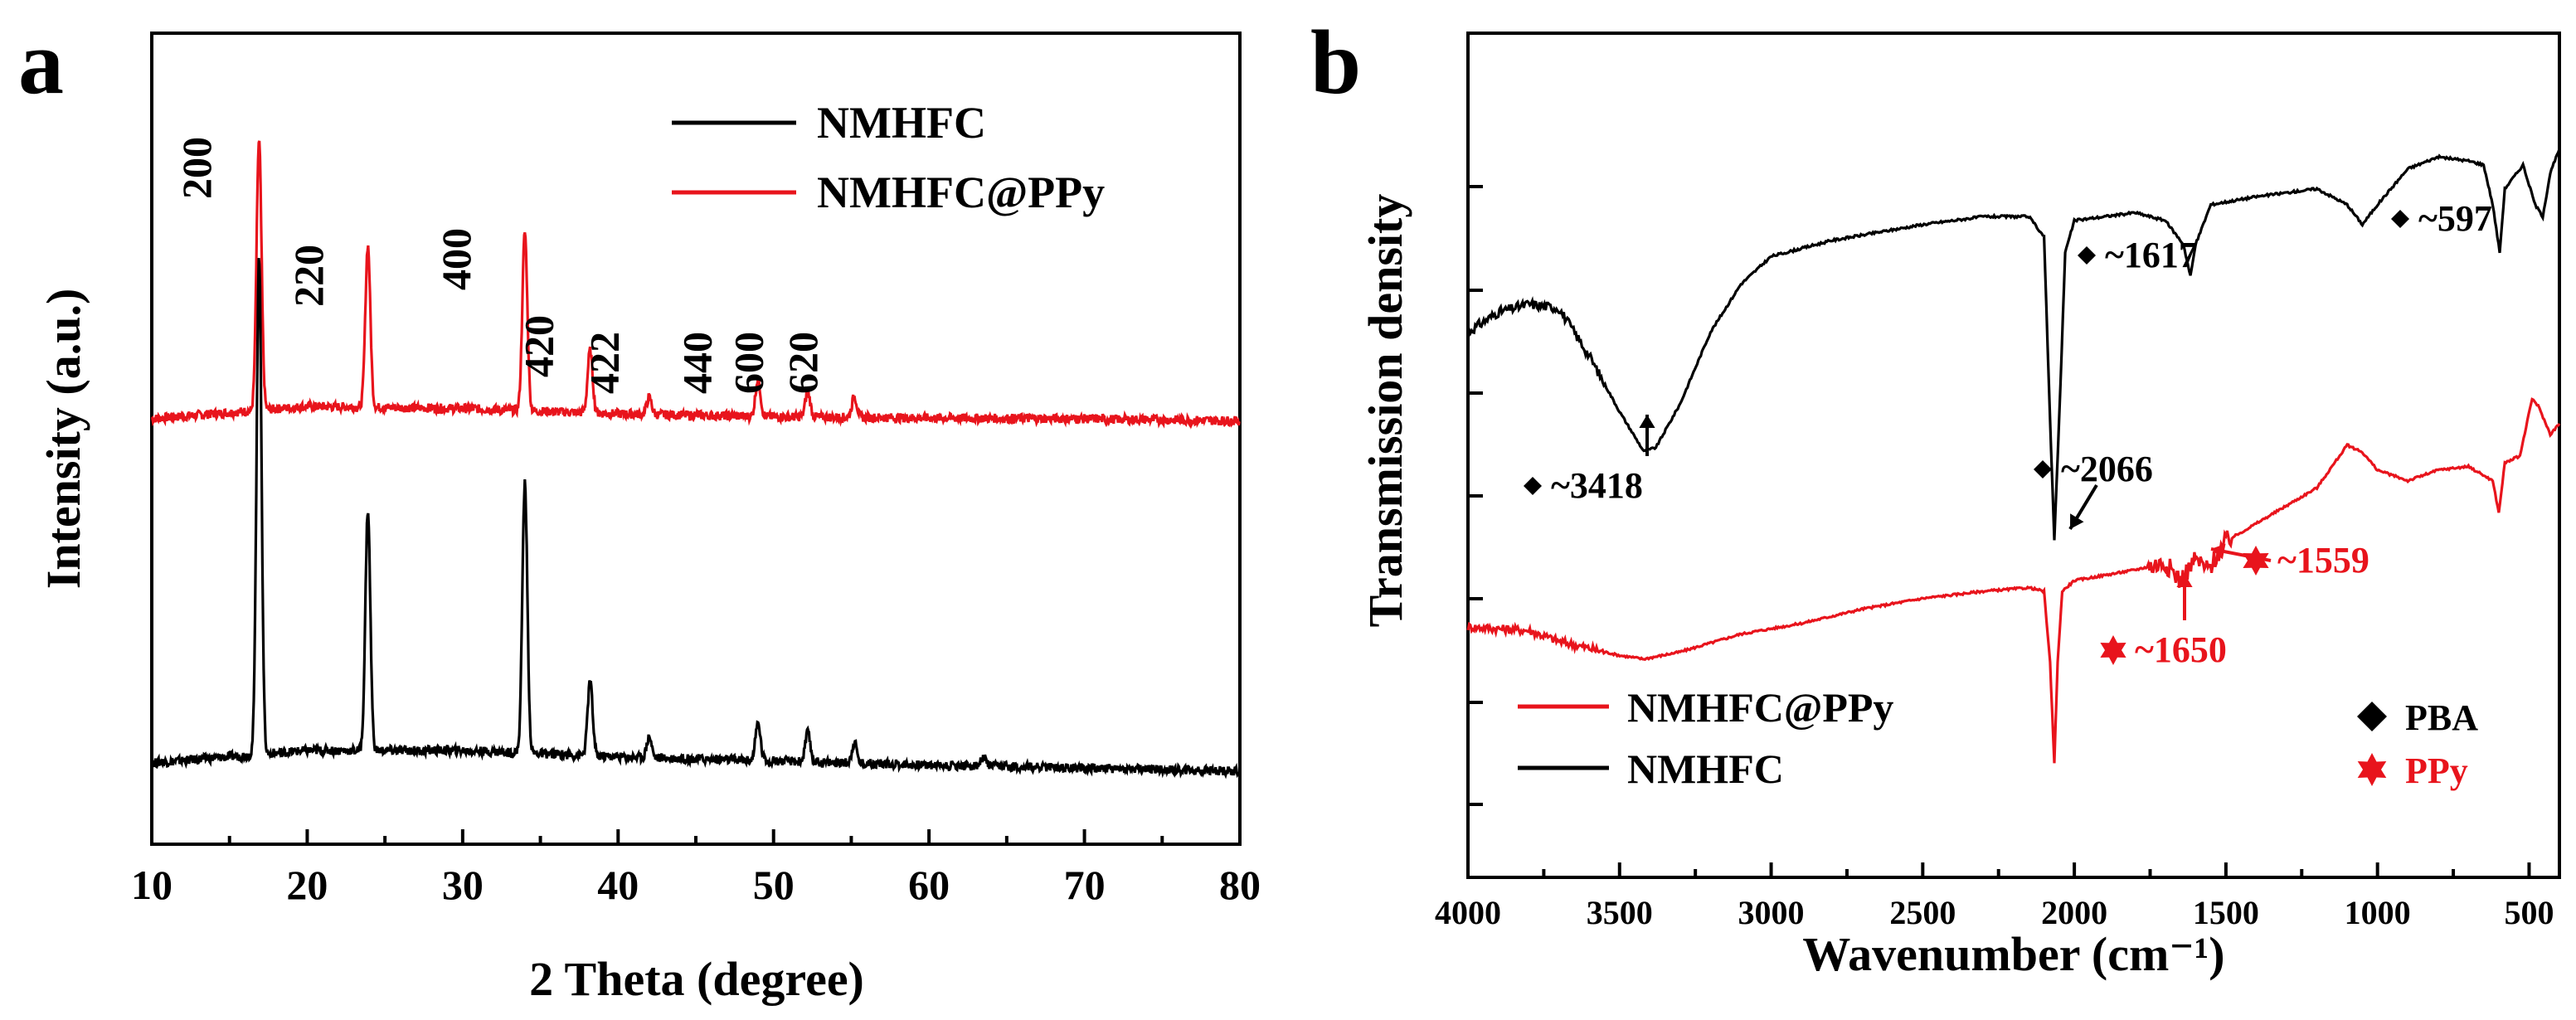  I want to click on panel-a-label: a, so click(41, 62).